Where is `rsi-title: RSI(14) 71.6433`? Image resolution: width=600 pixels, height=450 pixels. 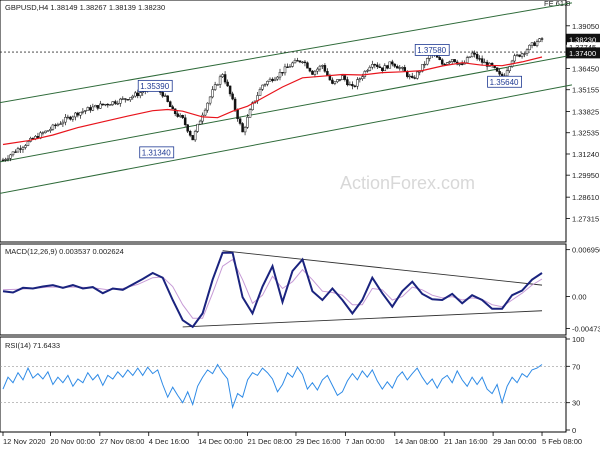
rsi-title: RSI(14) 71.6433 is located at coordinates (32, 345).